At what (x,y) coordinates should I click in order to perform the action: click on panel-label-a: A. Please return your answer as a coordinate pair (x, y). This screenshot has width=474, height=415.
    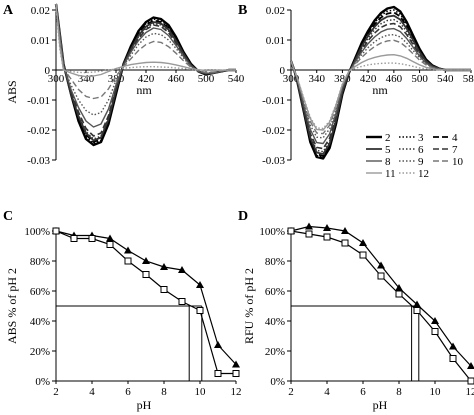
    Looking at the image, I should click on (8, 10).